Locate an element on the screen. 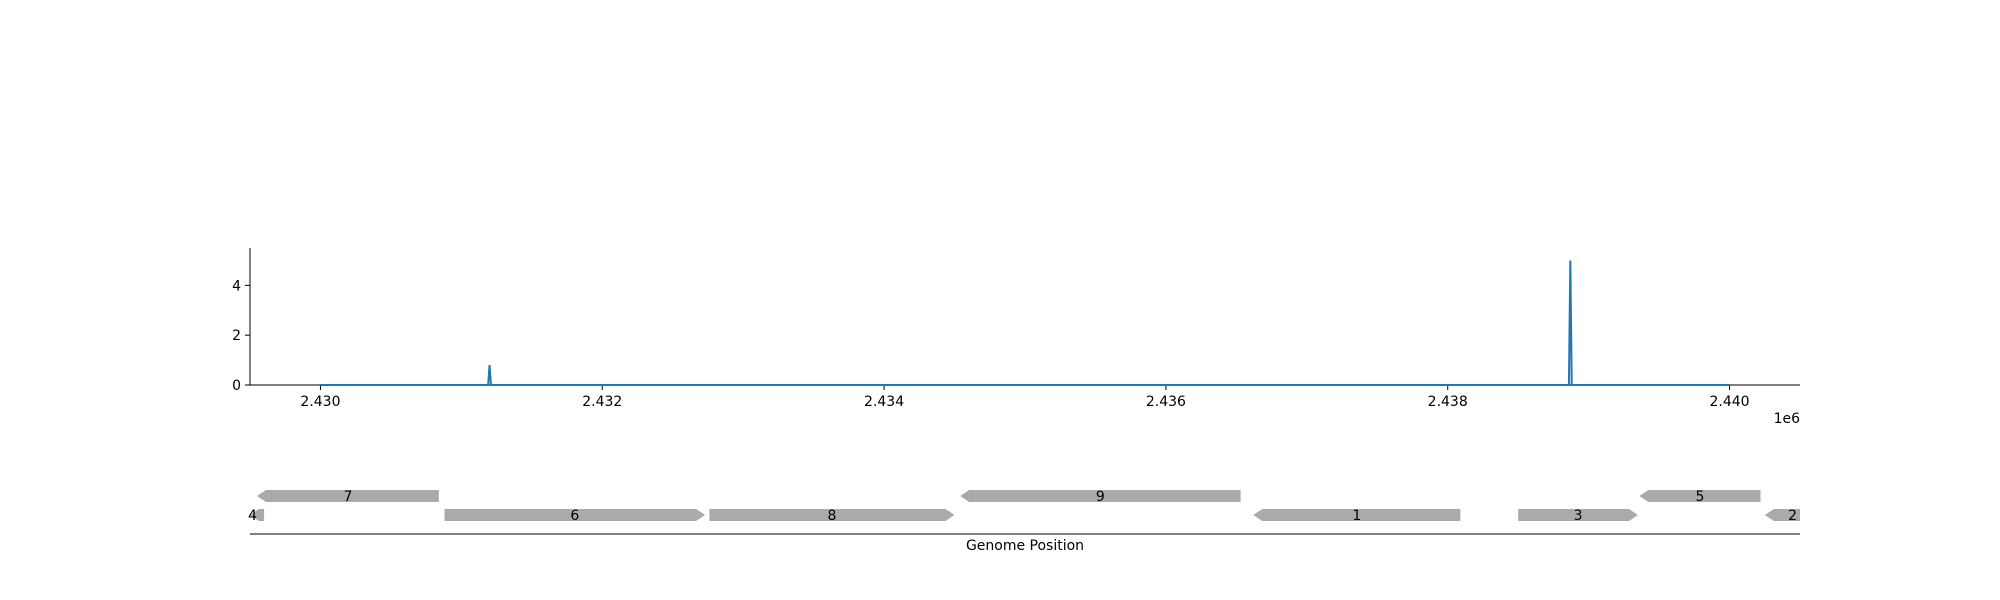 This screenshot has width=2000, height=600. gene-label: 4 is located at coordinates (252, 516).